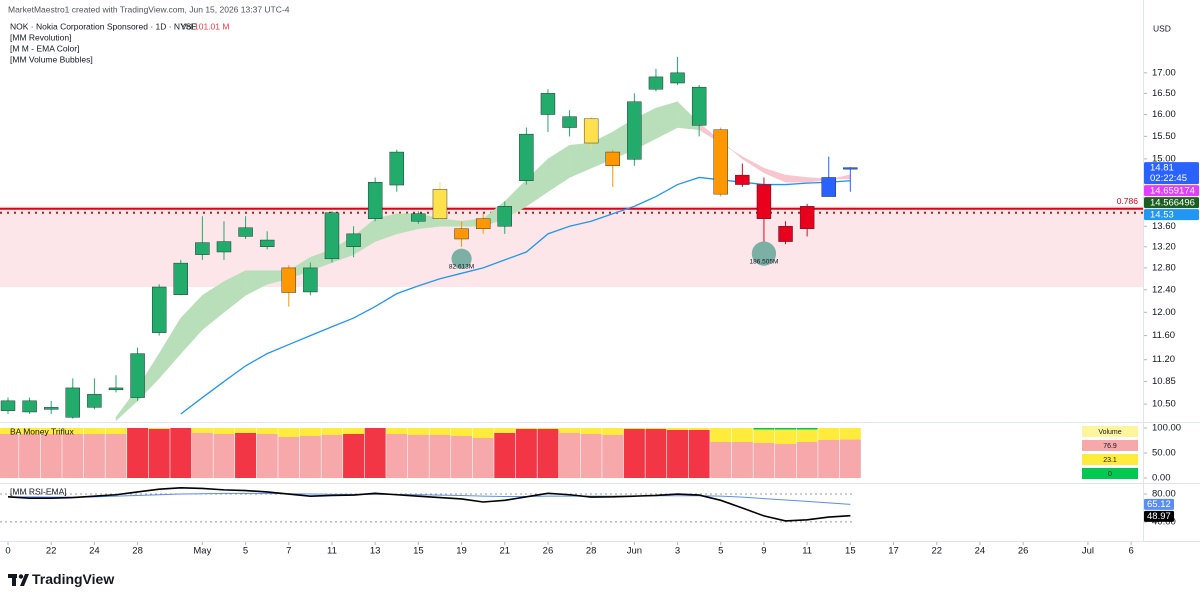  I want to click on x-tick-label: 28, so click(137, 551).